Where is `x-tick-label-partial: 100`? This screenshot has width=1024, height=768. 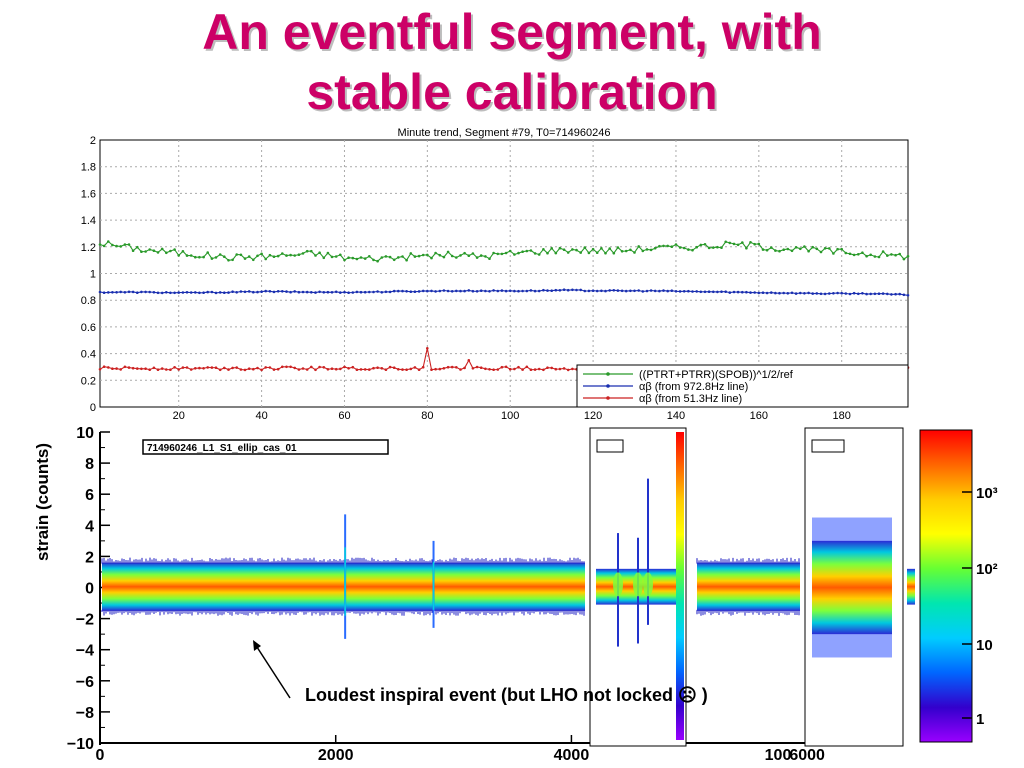
x-tick-label-partial: 100 is located at coordinates (778, 755).